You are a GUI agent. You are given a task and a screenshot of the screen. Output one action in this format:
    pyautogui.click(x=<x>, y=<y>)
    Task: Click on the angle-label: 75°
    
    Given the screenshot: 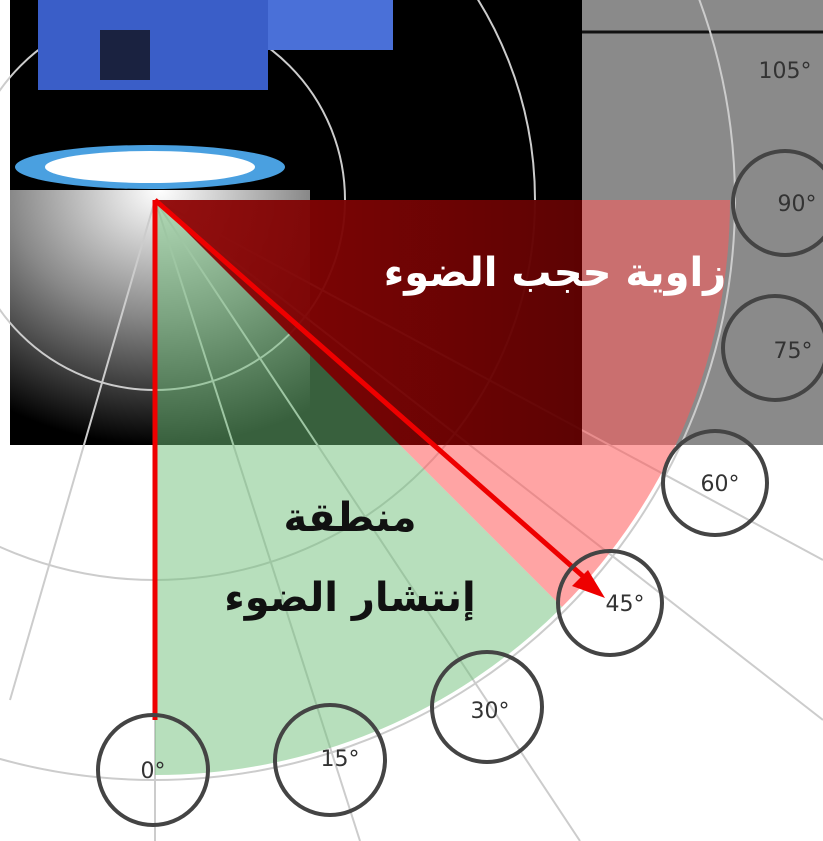 What is the action you would take?
    pyautogui.click(x=793, y=351)
    